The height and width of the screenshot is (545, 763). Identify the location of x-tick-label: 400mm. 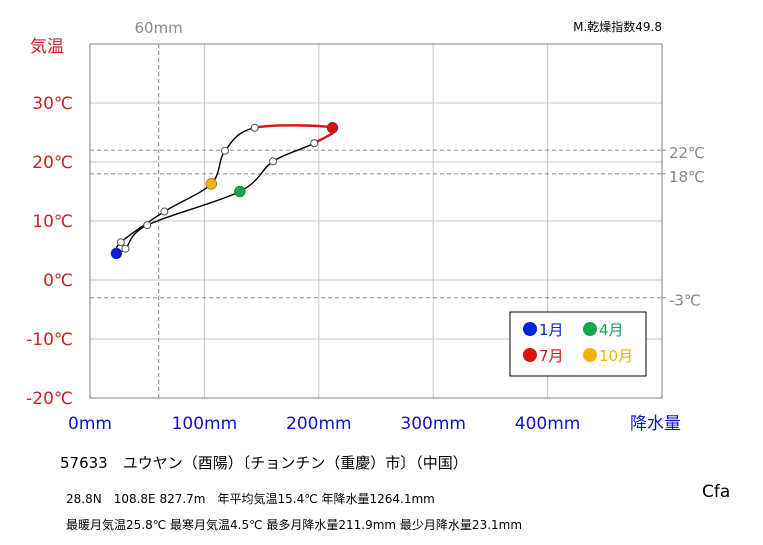
(548, 424).